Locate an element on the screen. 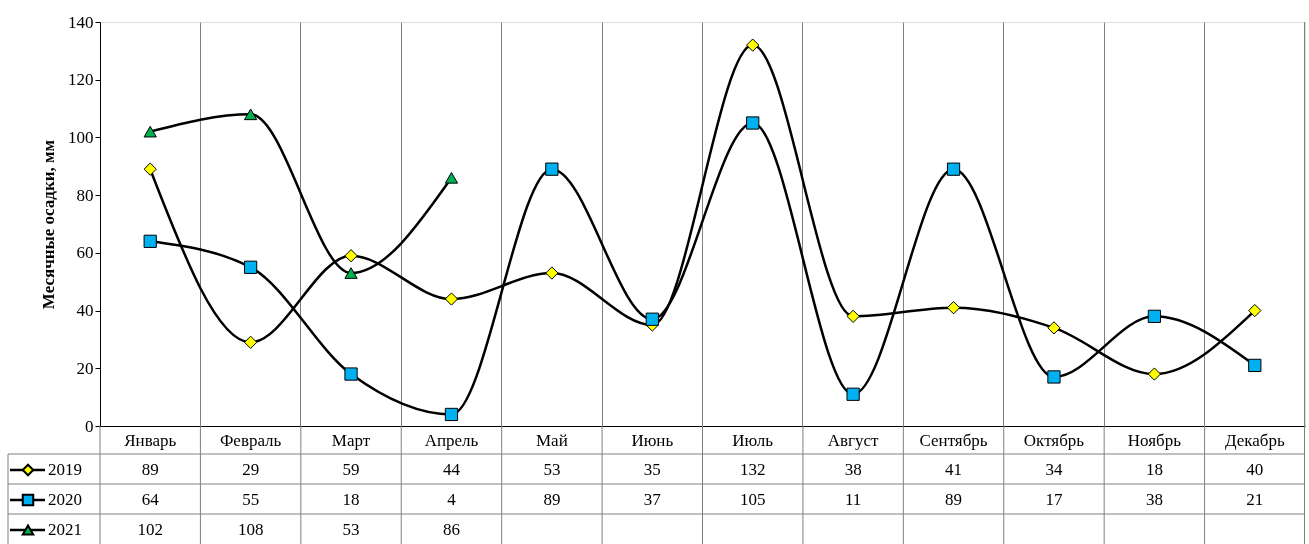 This screenshot has height=544, width=1309. x-tick-label: Май is located at coordinates (551, 440).